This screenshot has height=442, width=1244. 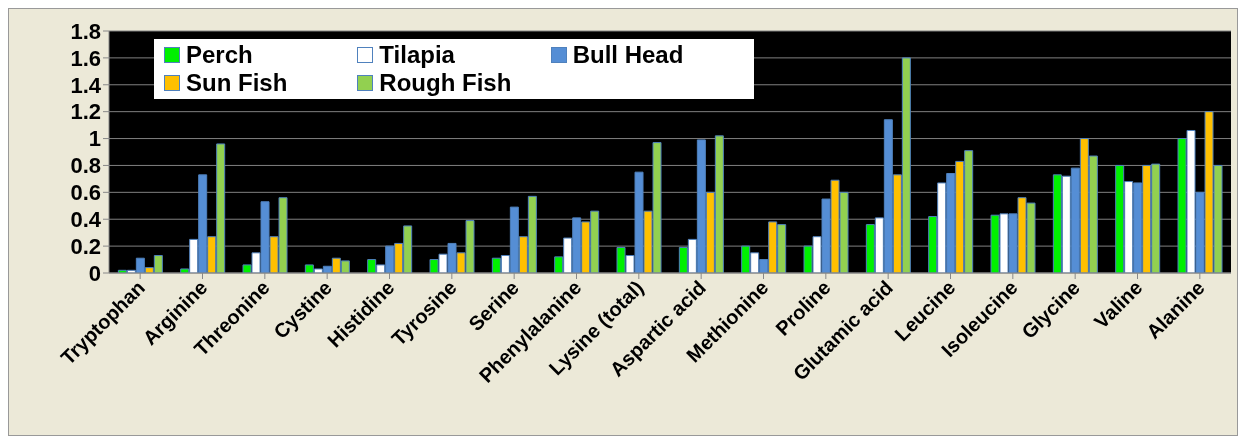 What do you see at coordinates (628, 55) in the screenshot?
I see `legend-label: Bull Head` at bounding box center [628, 55].